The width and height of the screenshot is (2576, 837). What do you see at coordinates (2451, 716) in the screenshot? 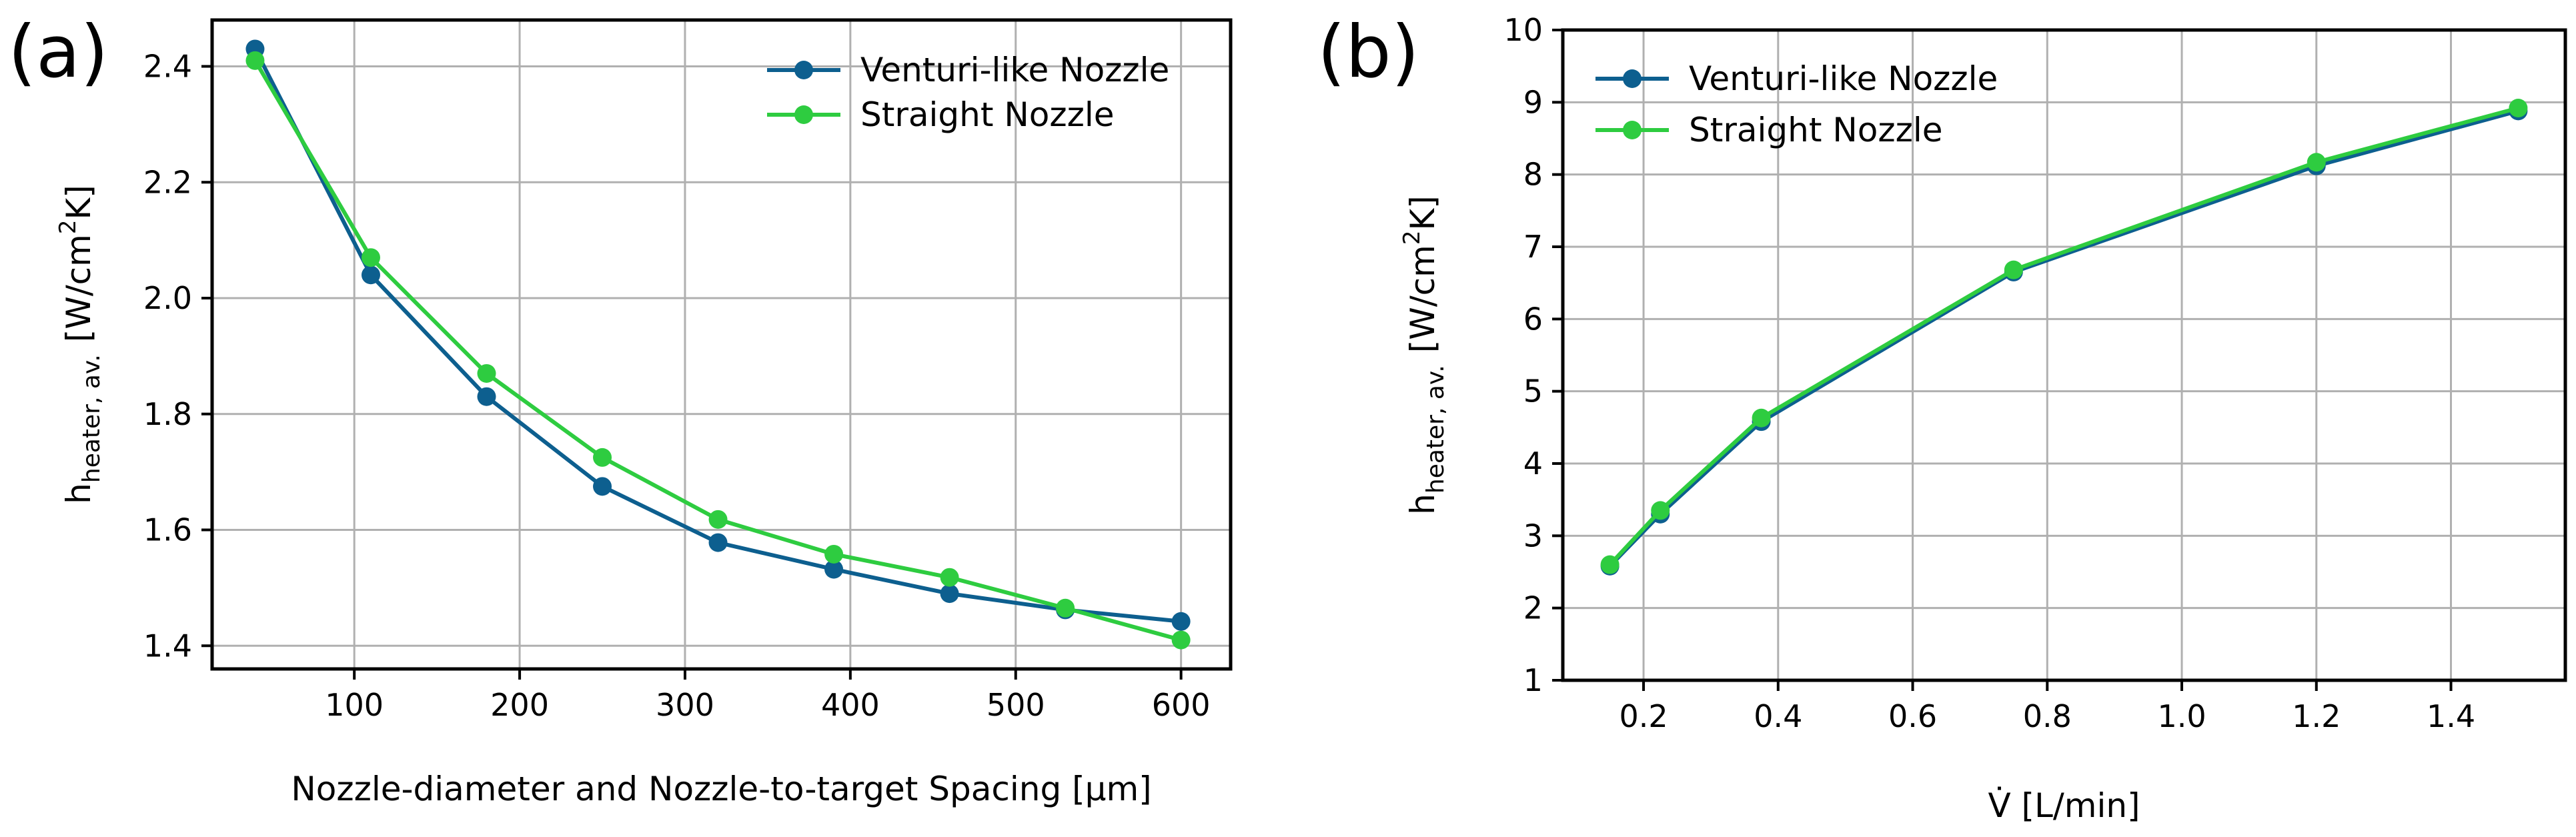
I see `x-tick-label: 1.4` at bounding box center [2451, 716].